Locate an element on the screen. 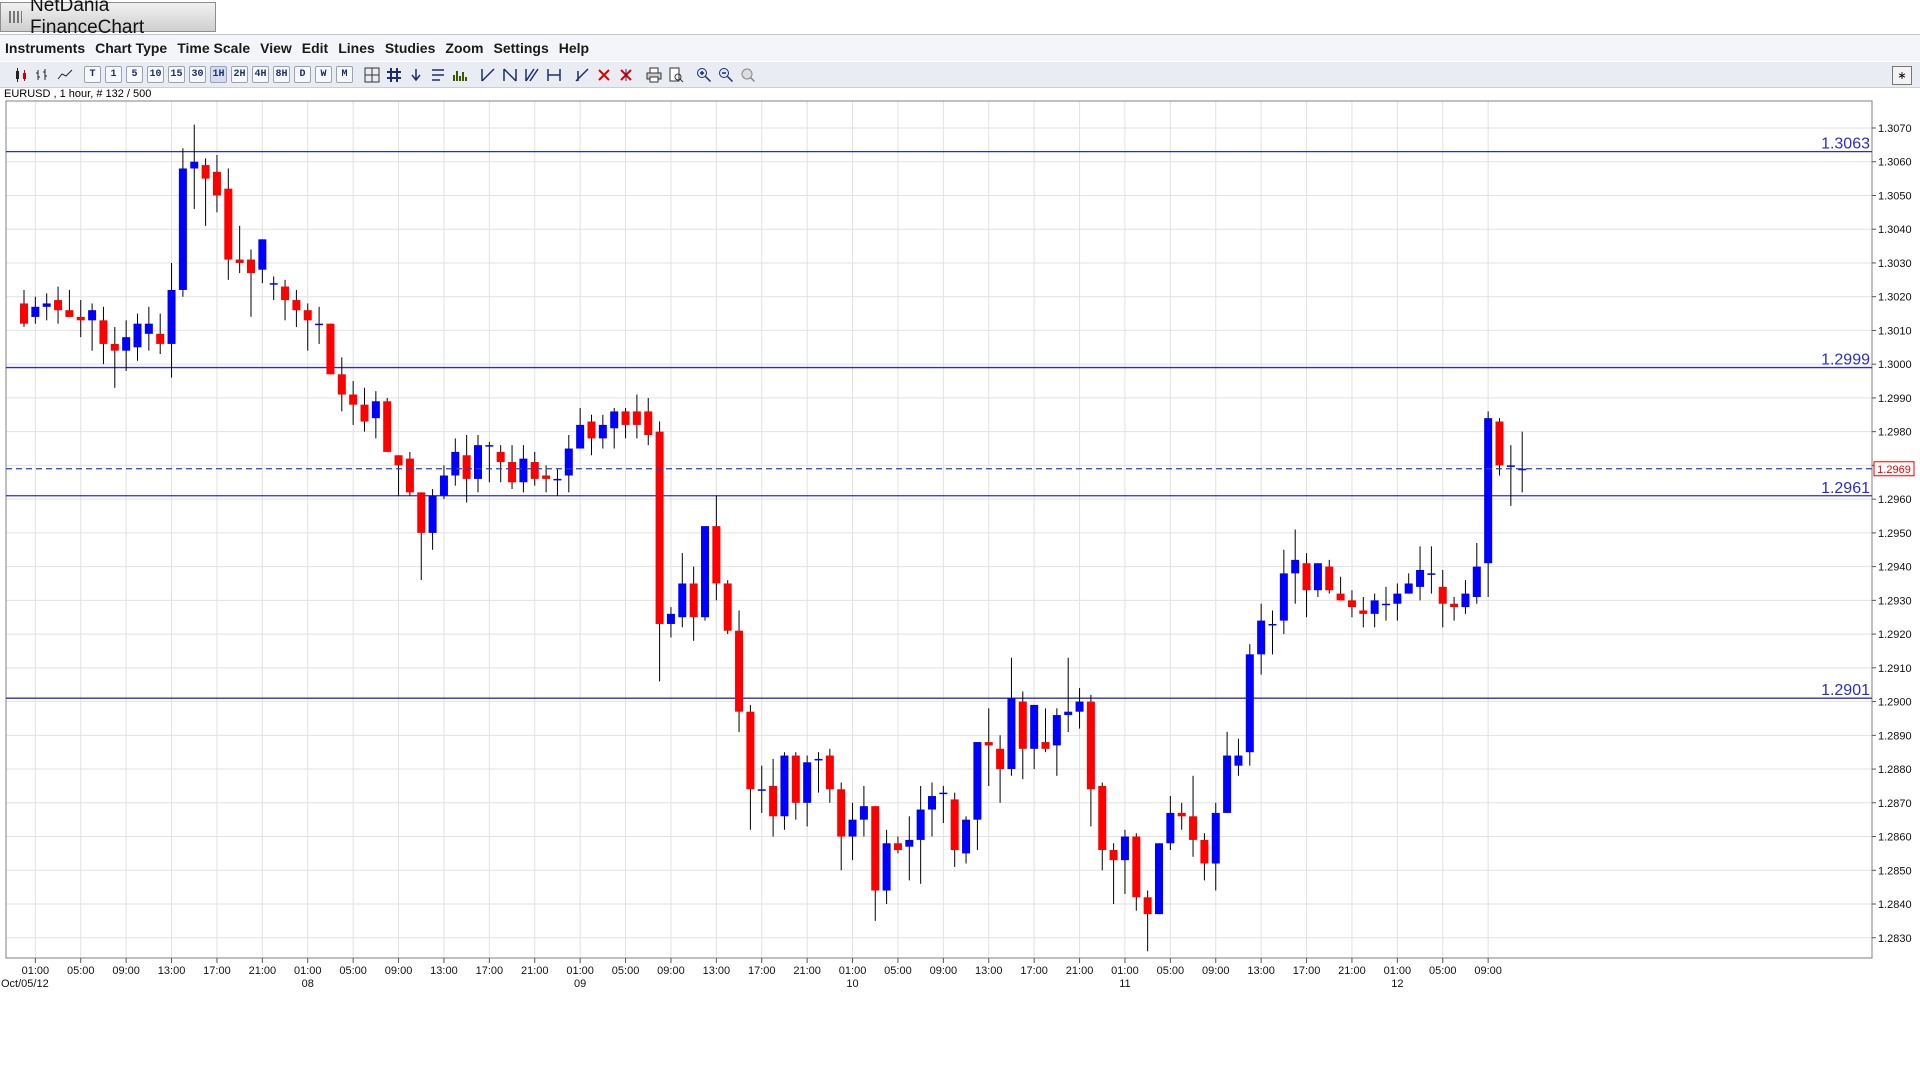  x-tick-time-label: 05:00 is located at coordinates (1443, 971).